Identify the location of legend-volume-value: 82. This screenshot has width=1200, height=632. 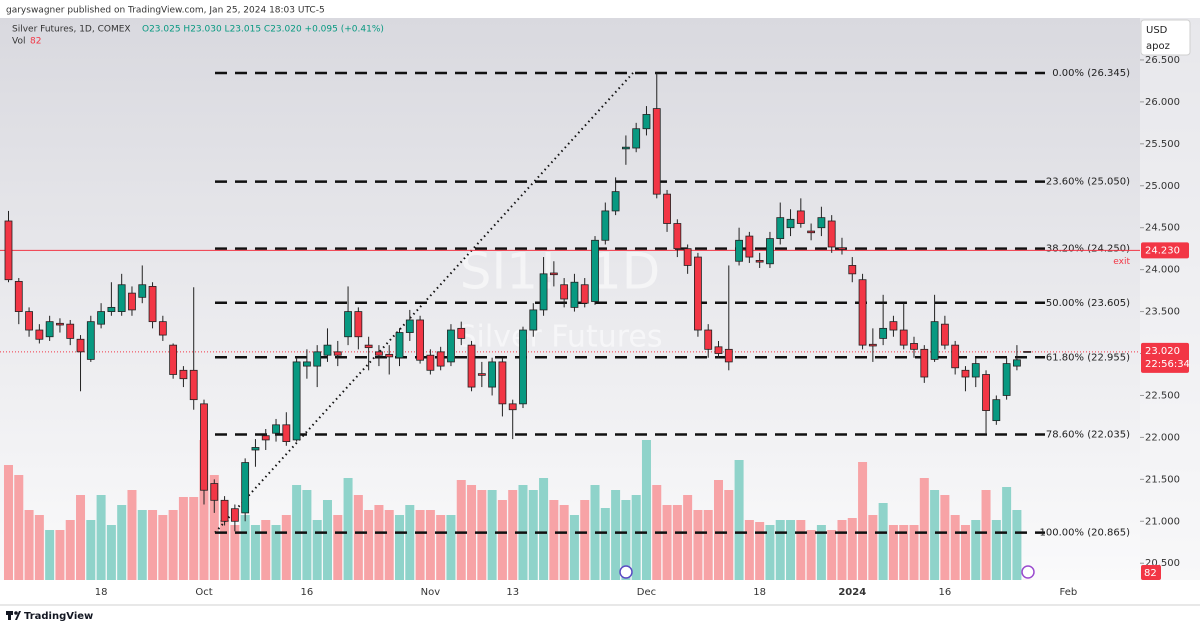
(35, 42).